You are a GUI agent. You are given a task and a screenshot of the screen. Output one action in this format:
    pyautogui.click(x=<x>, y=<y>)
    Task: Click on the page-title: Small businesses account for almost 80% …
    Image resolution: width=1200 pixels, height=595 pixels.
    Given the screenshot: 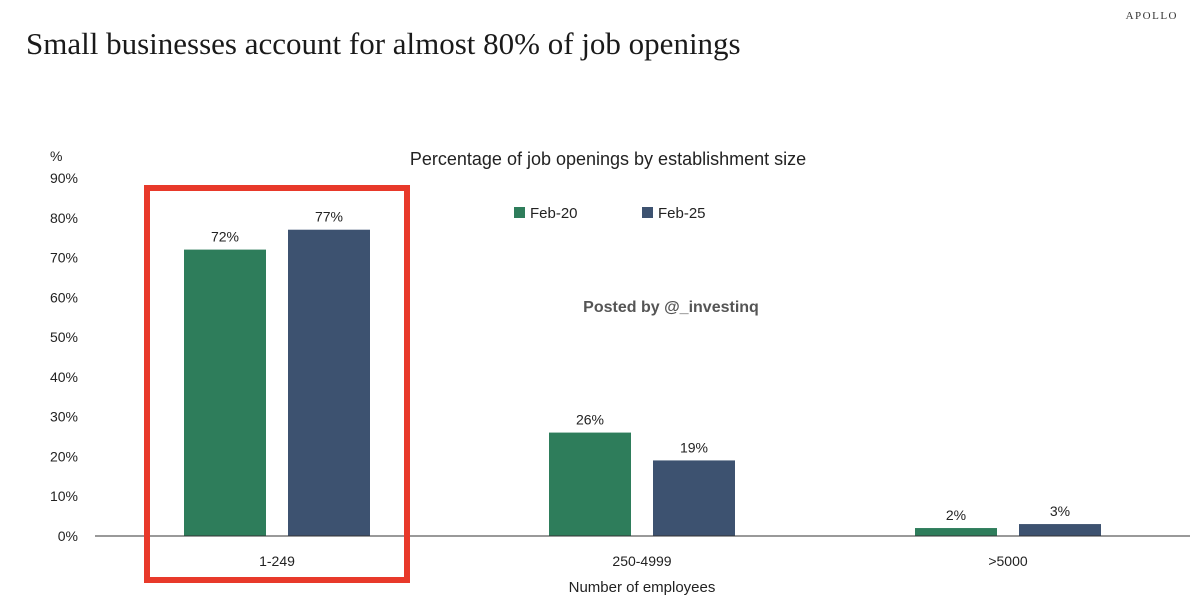 What is the action you would take?
    pyautogui.click(x=383, y=43)
    